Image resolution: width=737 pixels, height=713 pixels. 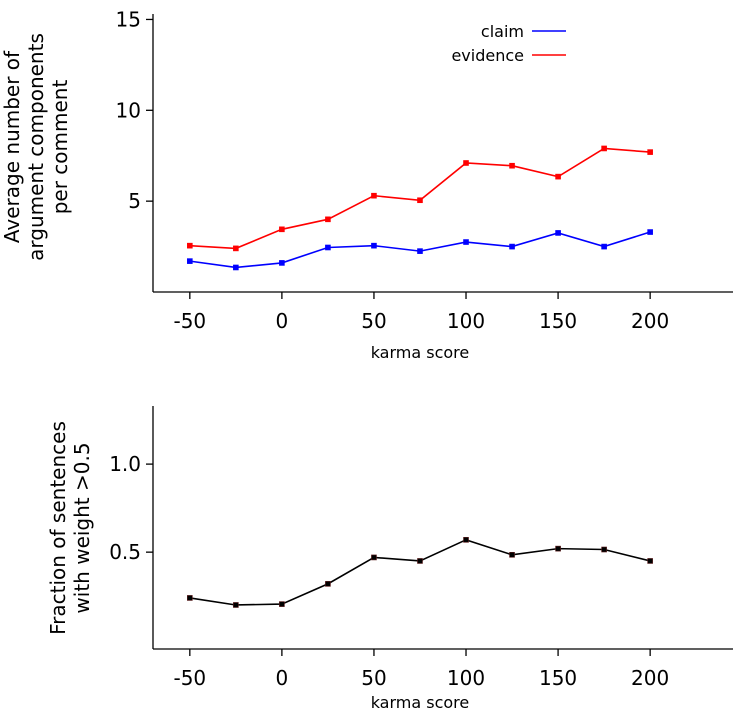 I want to click on legend: claim evidence, so click(x=508, y=43).